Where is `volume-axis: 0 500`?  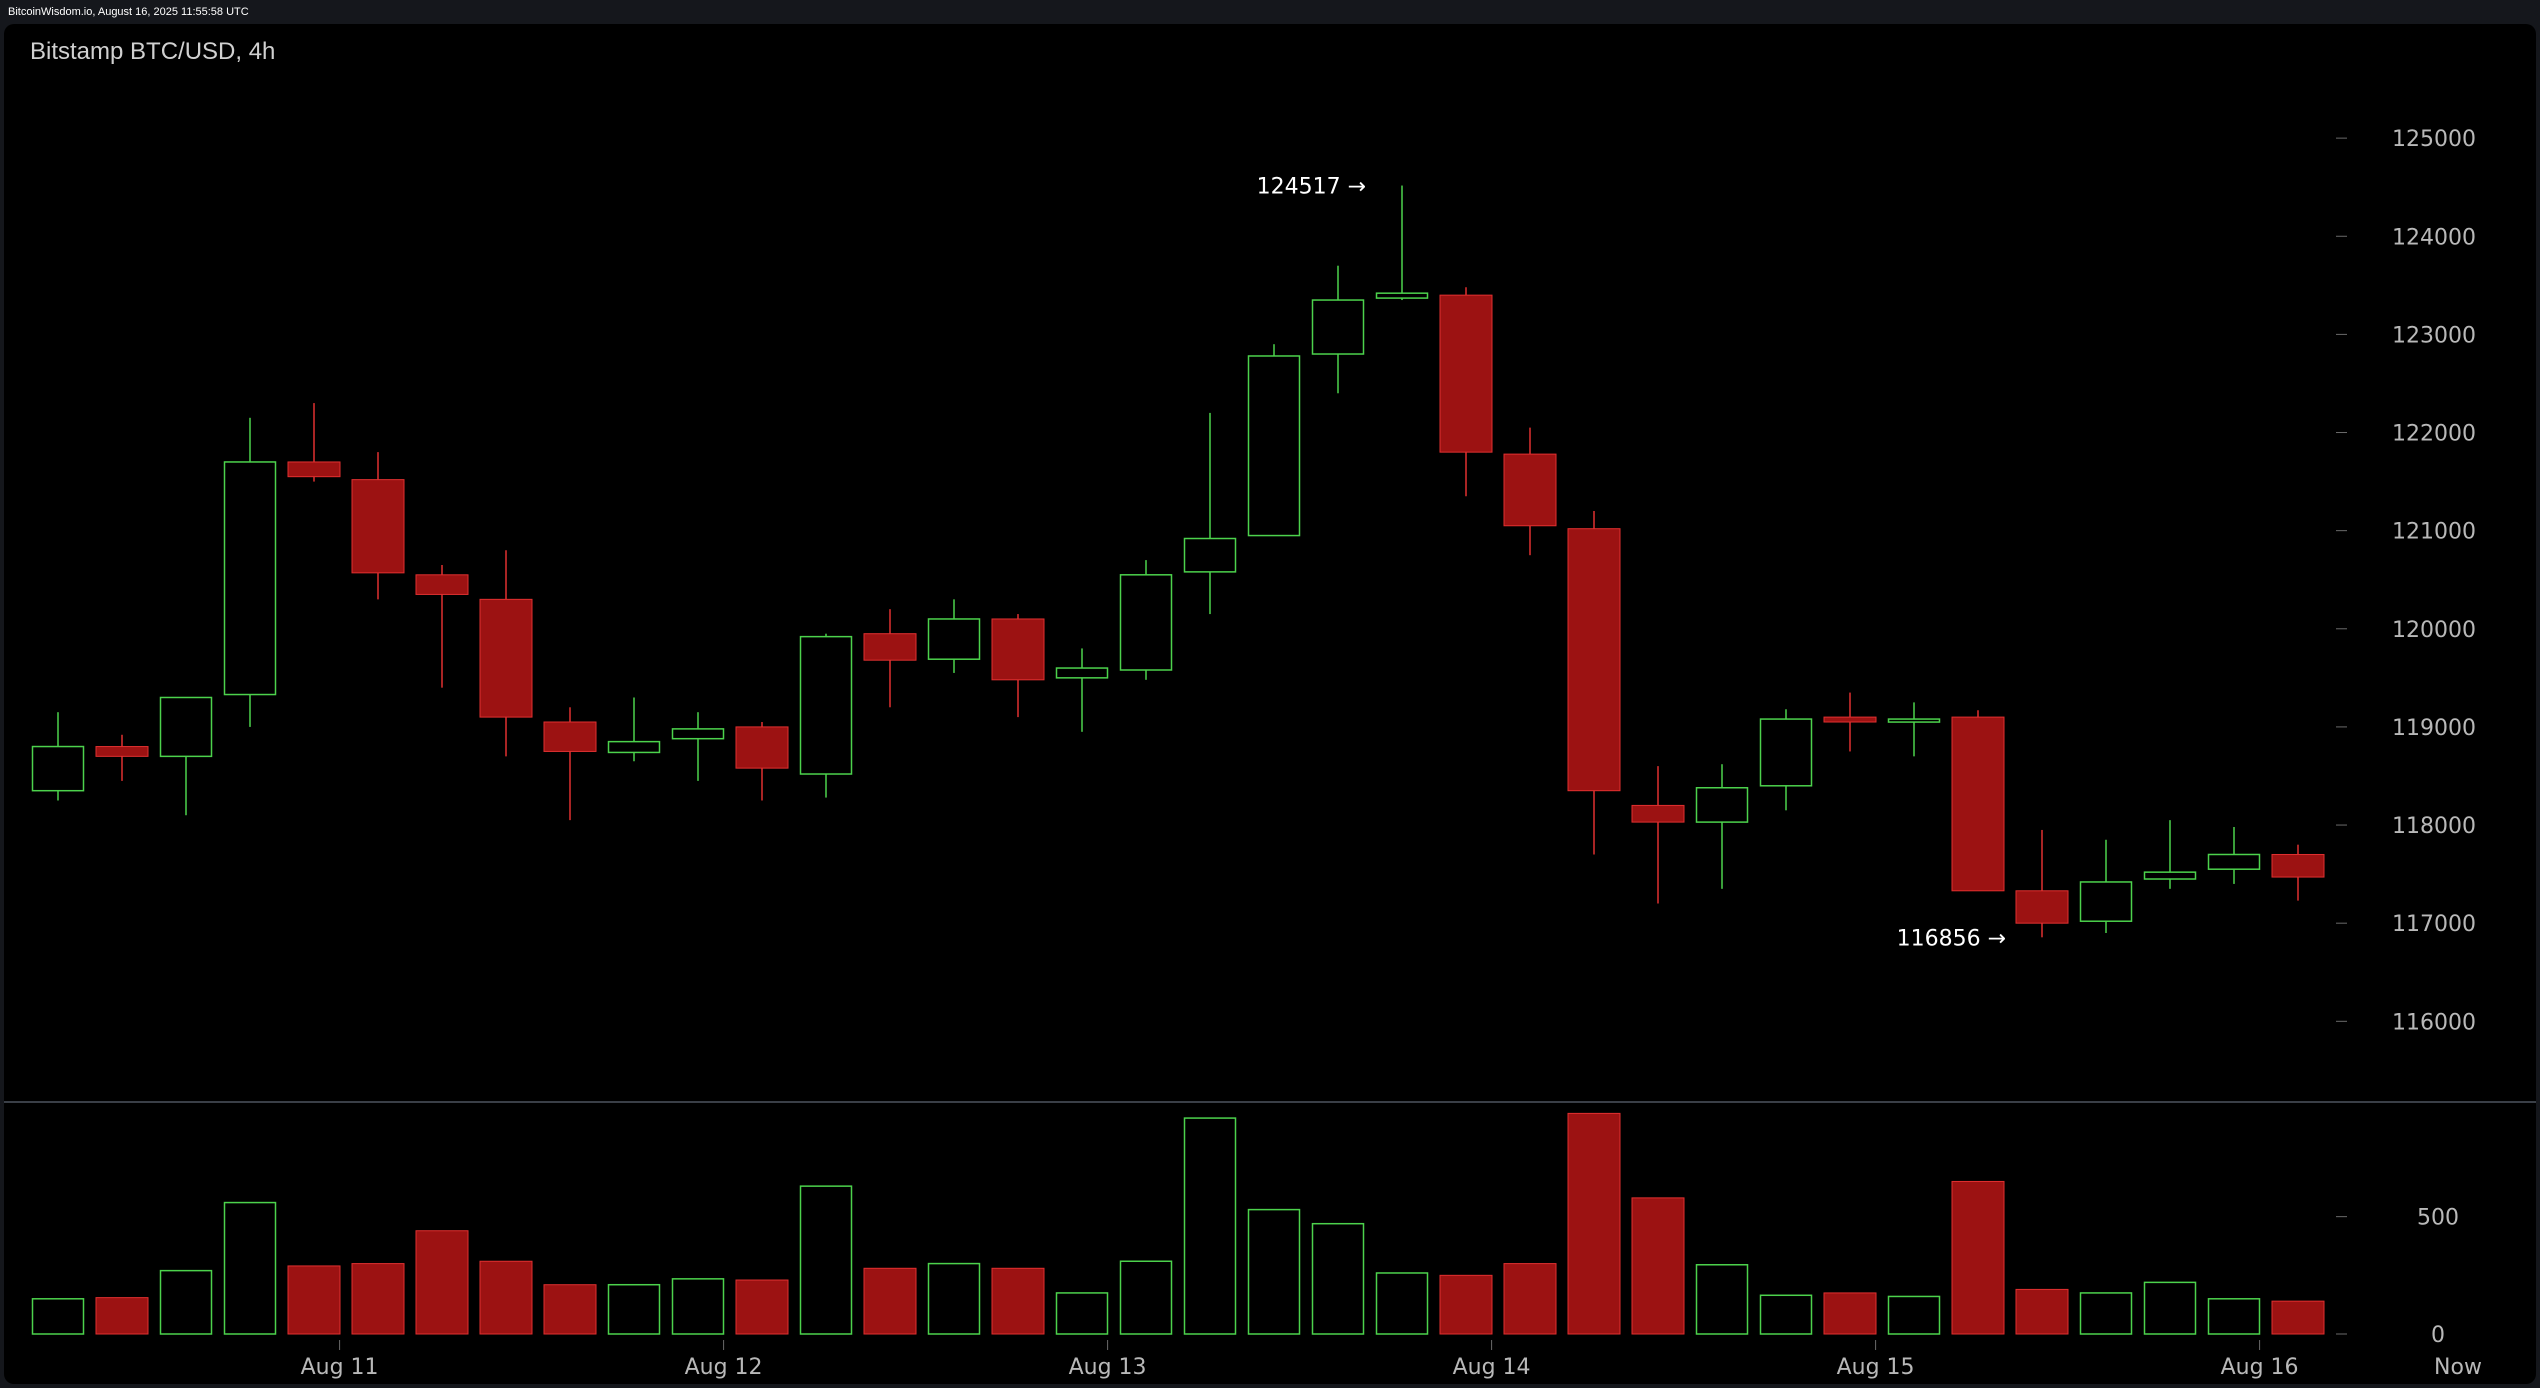
volume-axis: 0 500 is located at coordinates (2397, 1277).